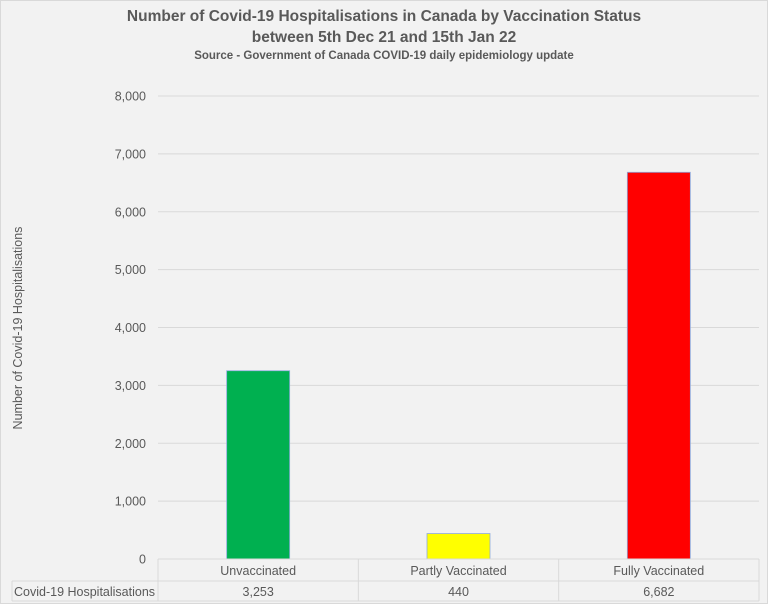 This screenshot has width=768, height=604. Describe the element at coordinates (130, 154) in the screenshot. I see `y-tick-label: 7,000` at that location.